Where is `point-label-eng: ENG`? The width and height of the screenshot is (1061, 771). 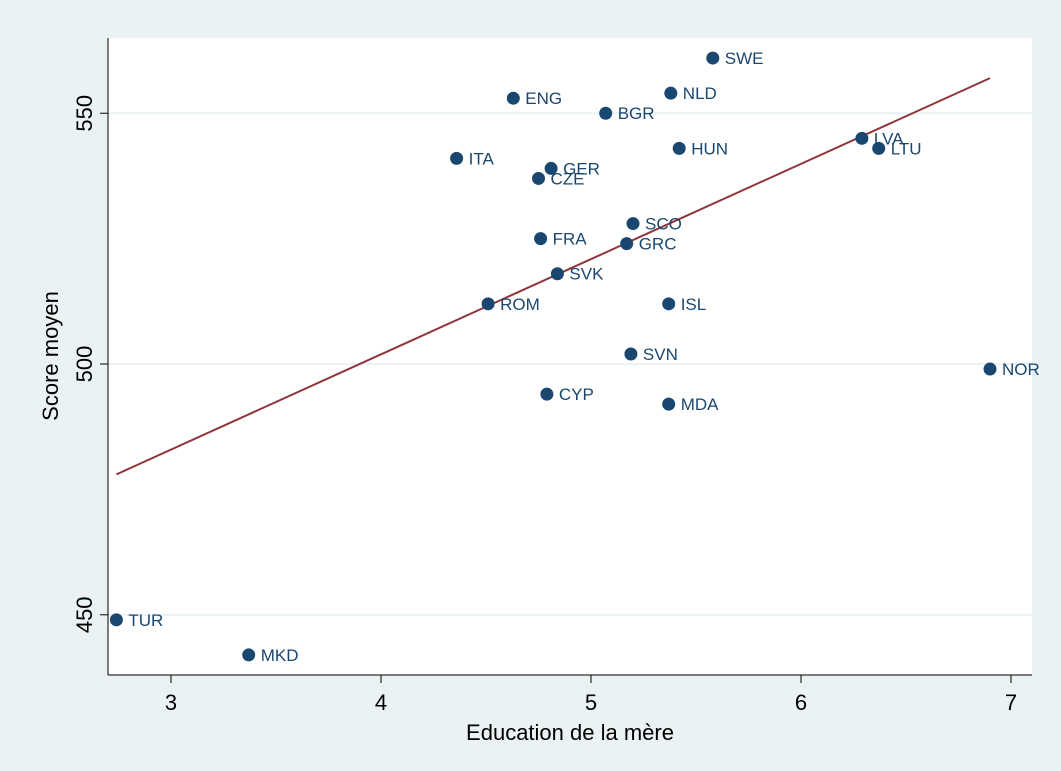
point-label-eng: ENG is located at coordinates (543, 98).